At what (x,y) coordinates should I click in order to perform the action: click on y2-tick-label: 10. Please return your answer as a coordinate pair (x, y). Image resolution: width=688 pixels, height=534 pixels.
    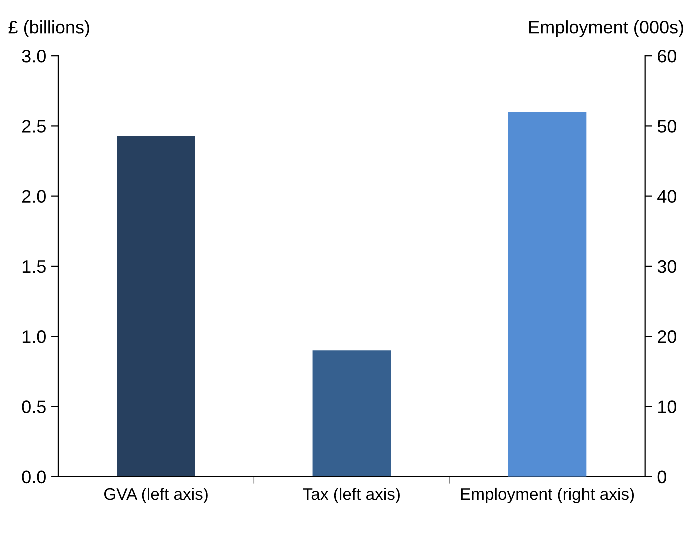
    Looking at the image, I should click on (667, 407).